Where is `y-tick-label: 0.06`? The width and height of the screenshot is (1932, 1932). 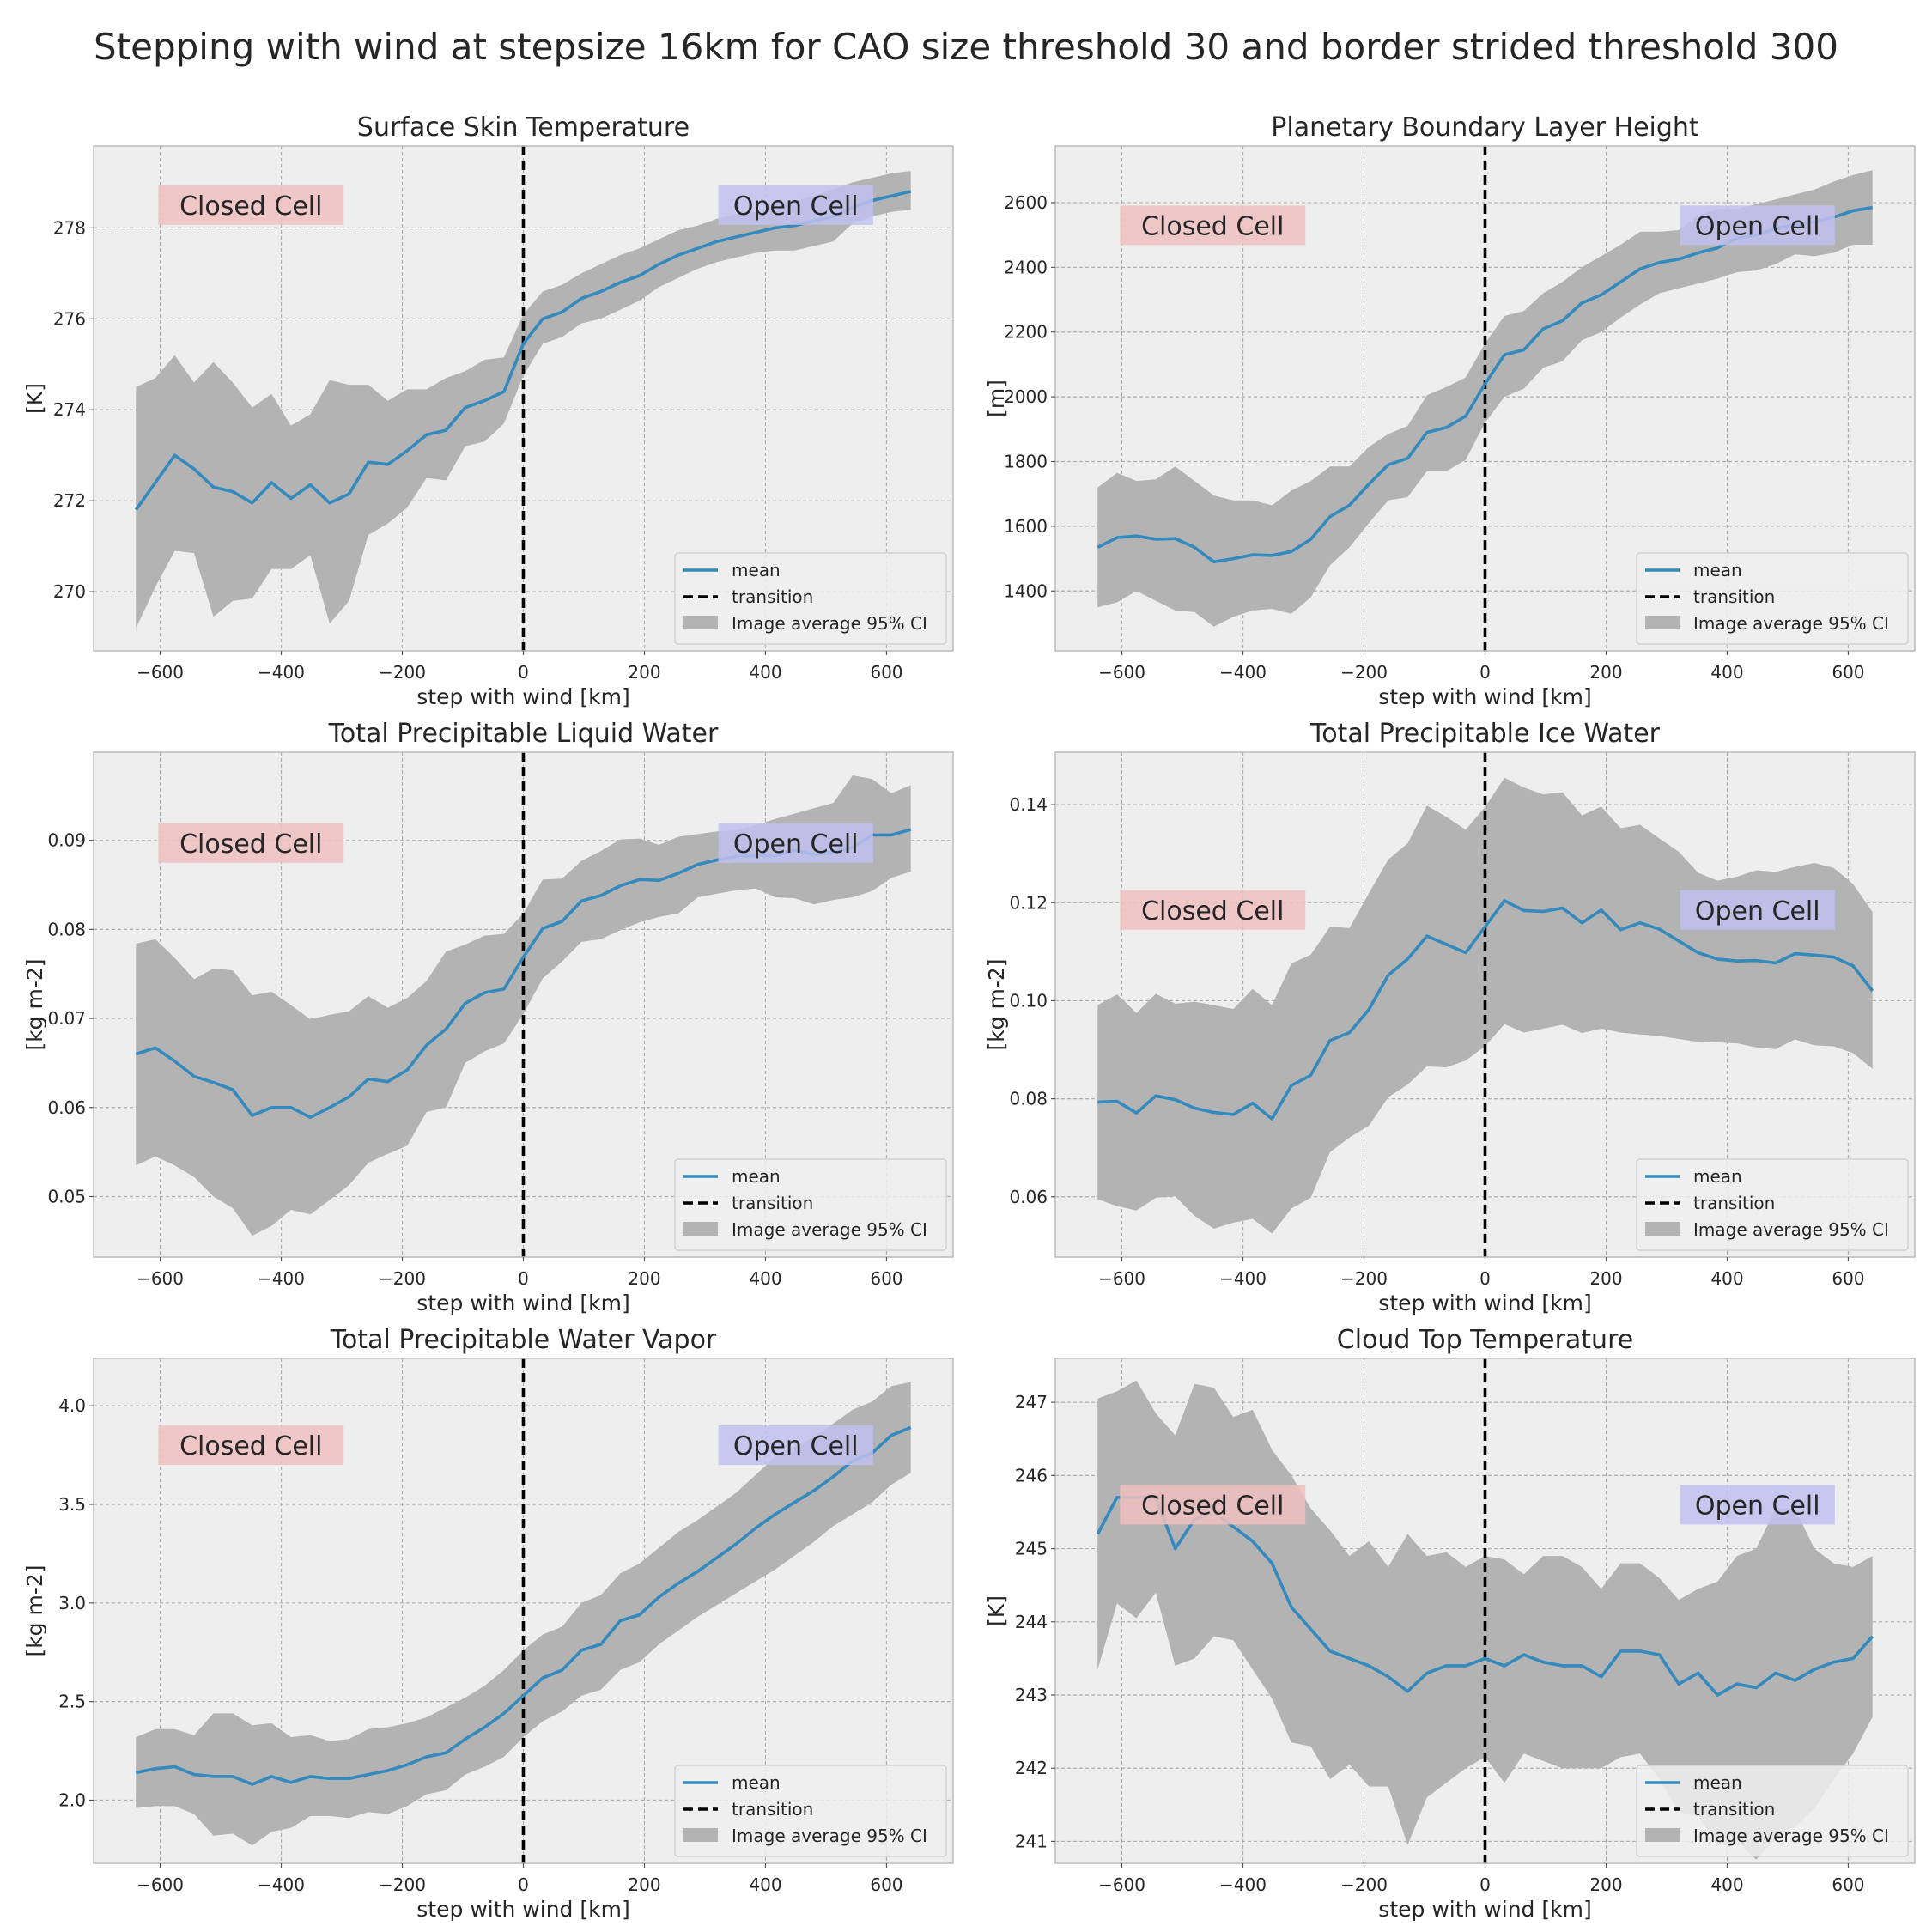
y-tick-label: 0.06 is located at coordinates (1028, 1197).